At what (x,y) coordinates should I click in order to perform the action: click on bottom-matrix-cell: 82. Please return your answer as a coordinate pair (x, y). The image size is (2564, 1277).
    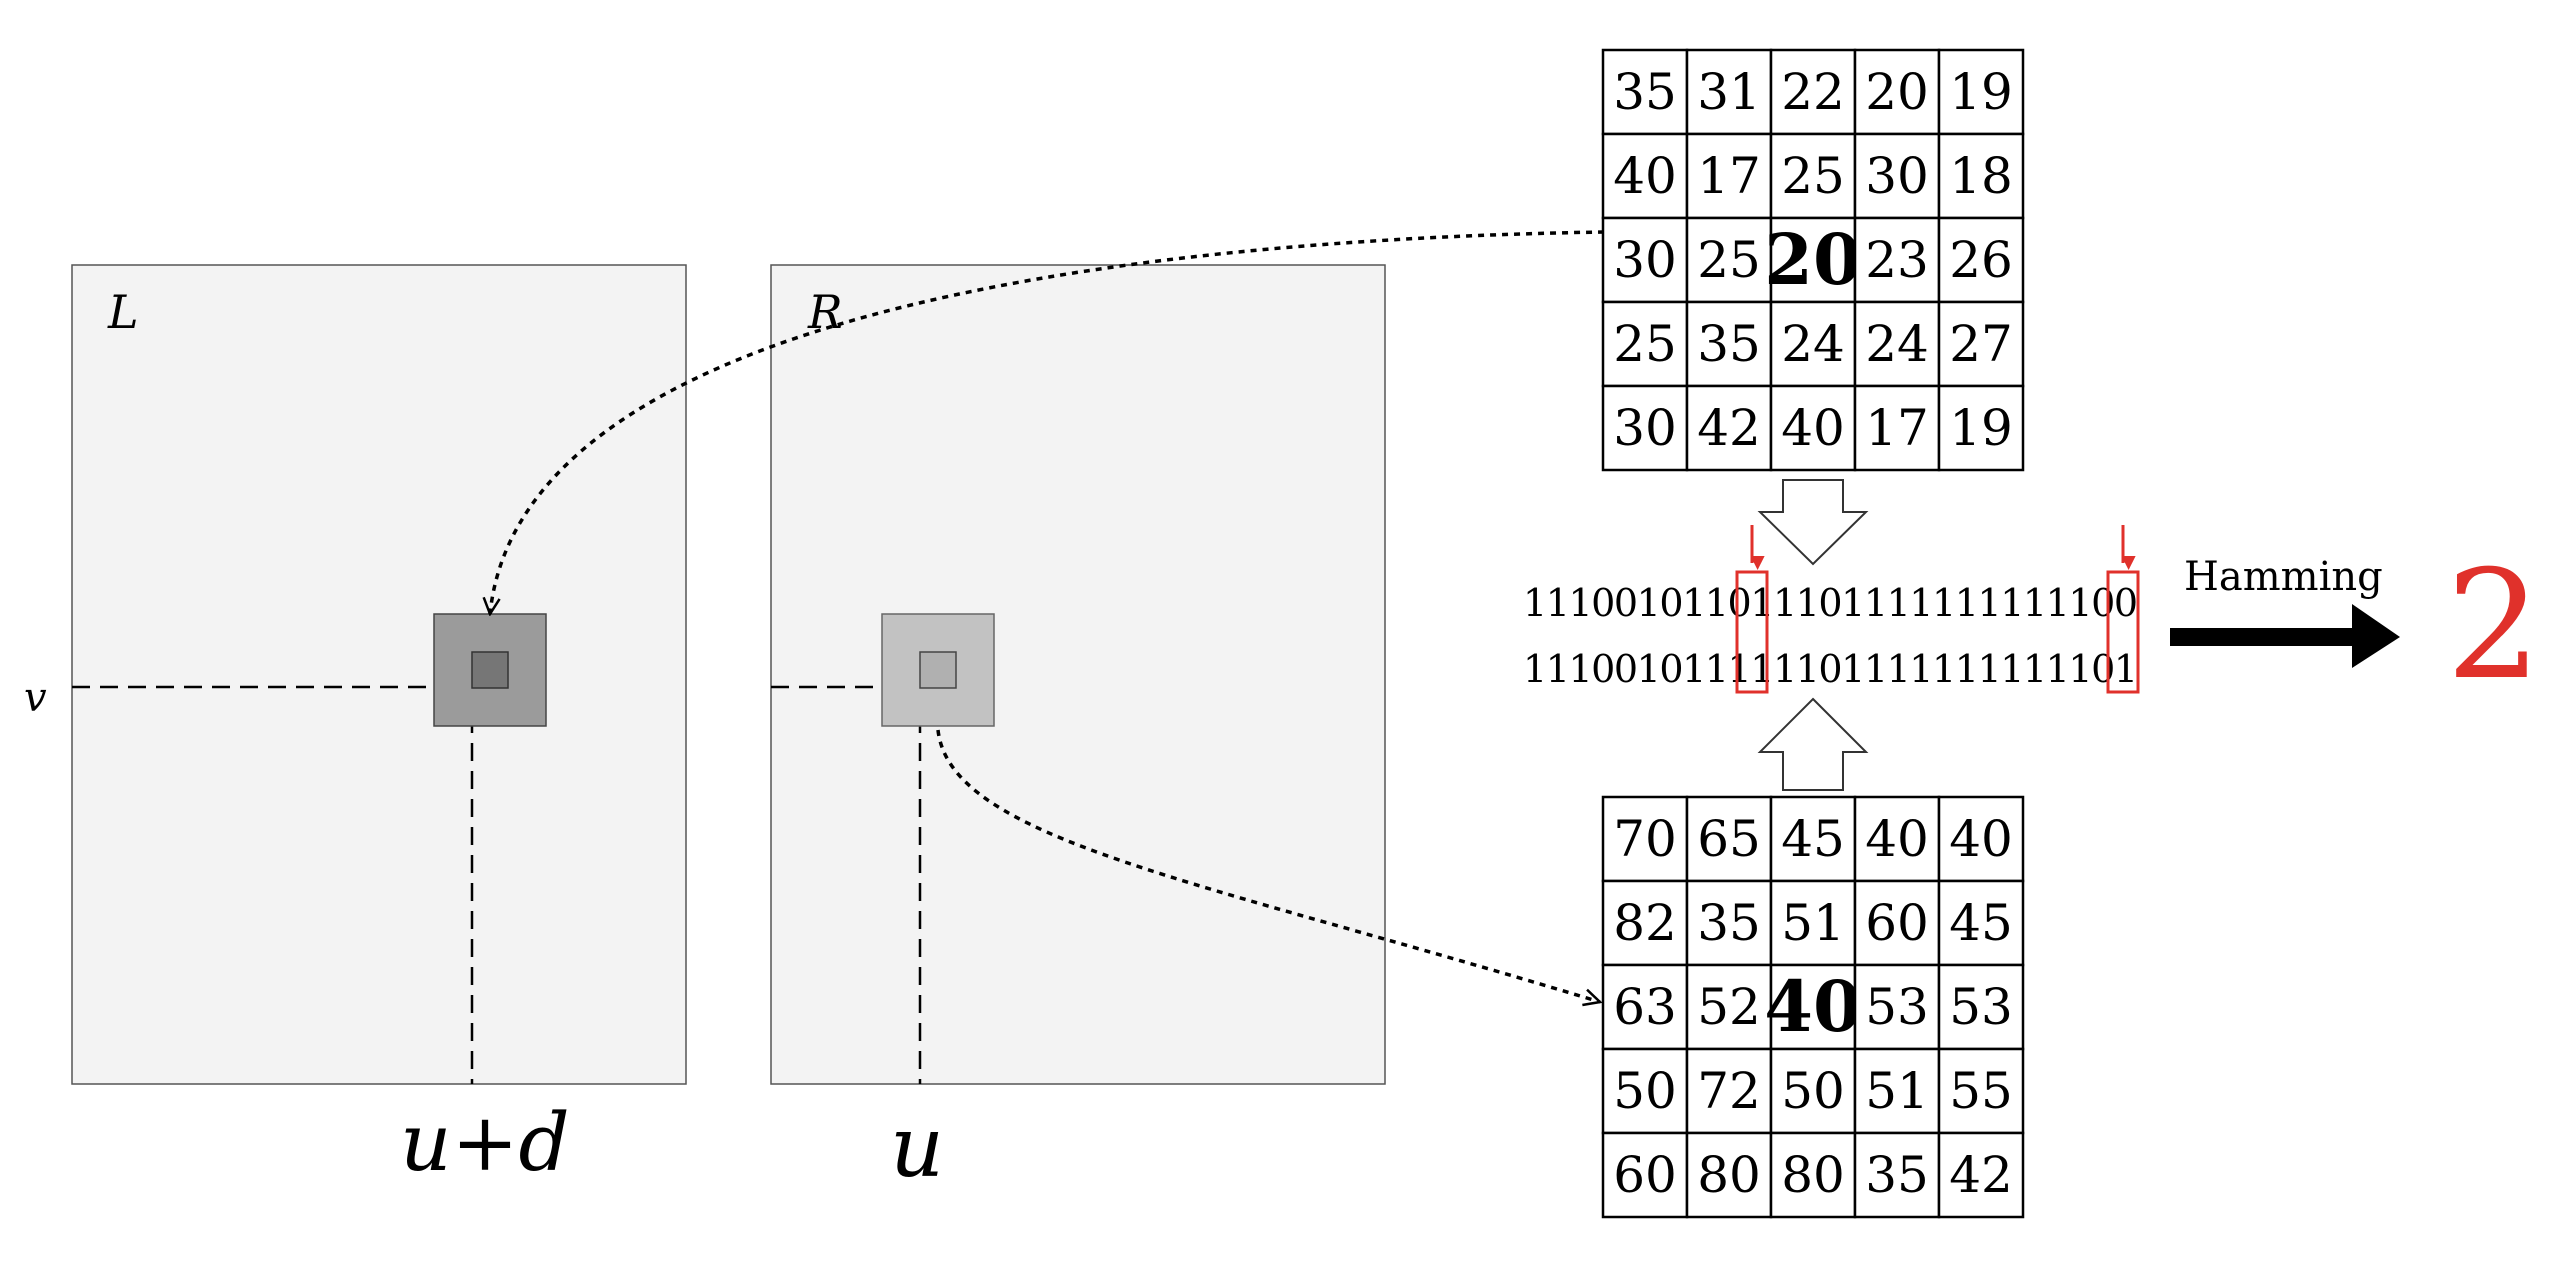
    Looking at the image, I should click on (1645, 923).